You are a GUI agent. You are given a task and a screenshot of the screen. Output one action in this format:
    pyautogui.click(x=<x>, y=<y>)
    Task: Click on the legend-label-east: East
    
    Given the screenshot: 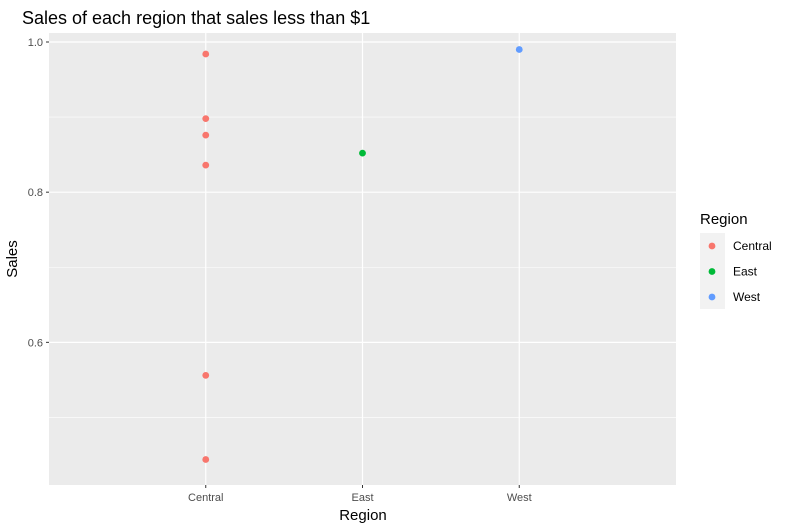 What is the action you would take?
    pyautogui.click(x=745, y=272)
    